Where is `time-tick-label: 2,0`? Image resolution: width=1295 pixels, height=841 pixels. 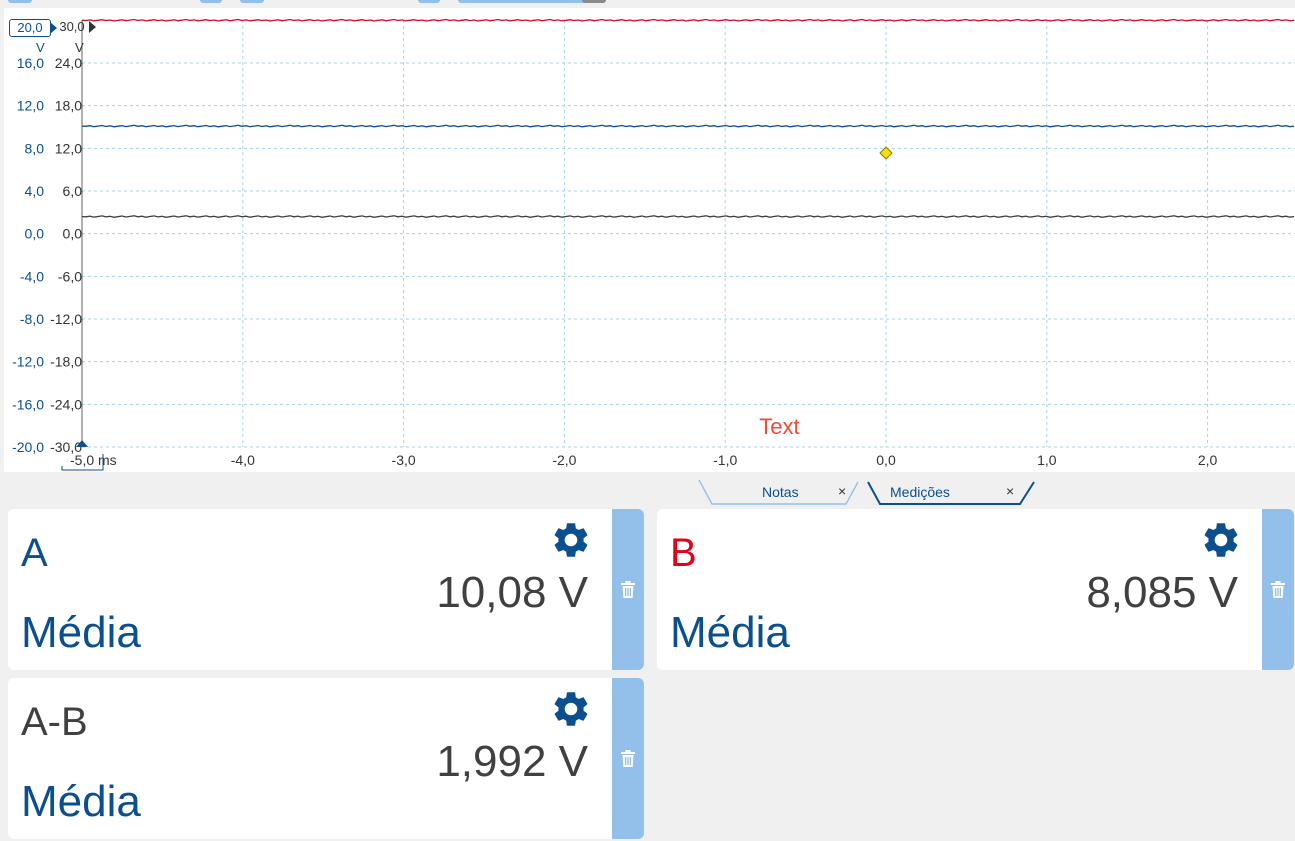 time-tick-label: 2,0 is located at coordinates (1208, 460).